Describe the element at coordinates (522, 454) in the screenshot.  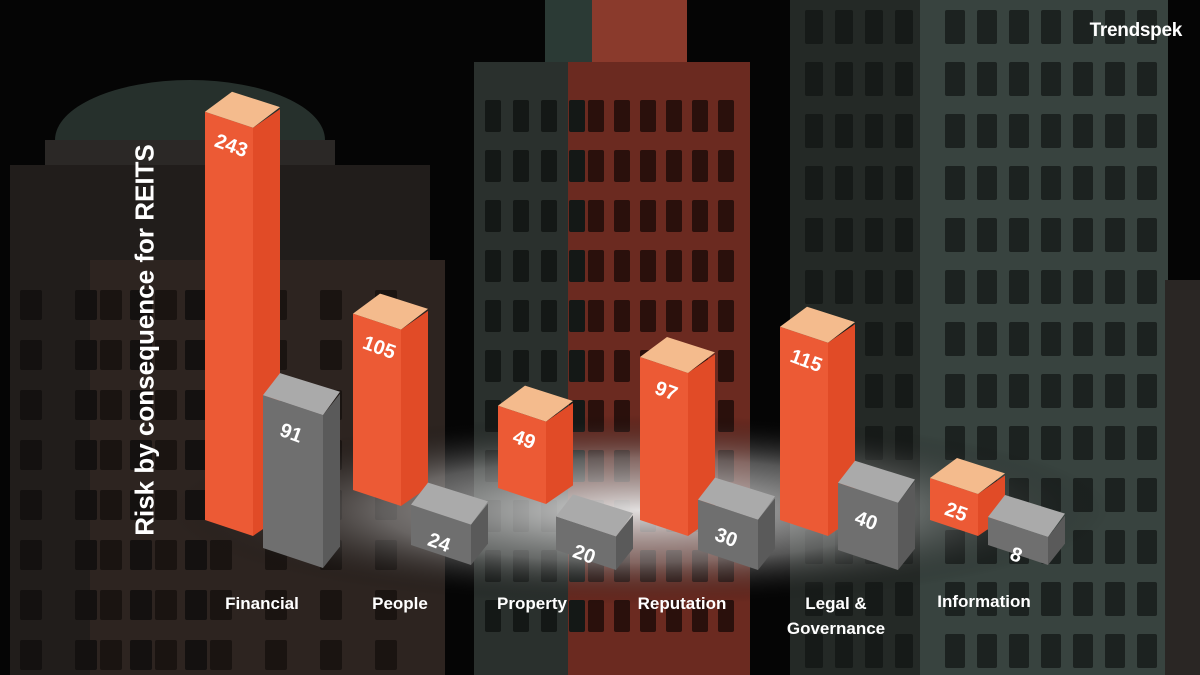
I see `bar-orange-2-front` at that location.